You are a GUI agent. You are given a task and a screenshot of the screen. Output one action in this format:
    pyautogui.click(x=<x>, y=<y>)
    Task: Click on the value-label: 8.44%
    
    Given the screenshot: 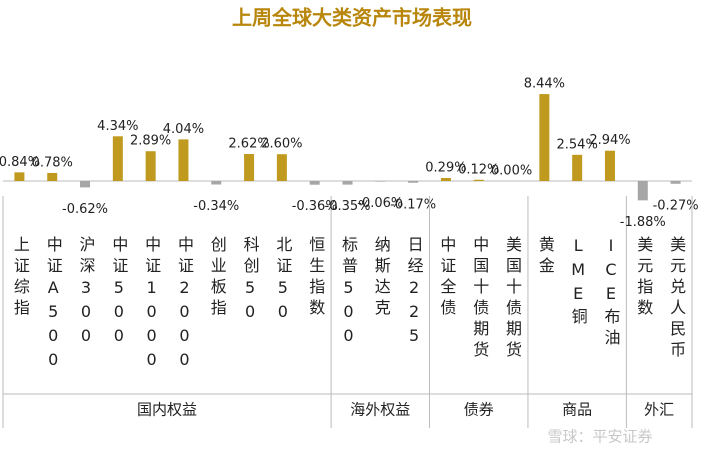 What is the action you would take?
    pyautogui.click(x=544, y=84)
    